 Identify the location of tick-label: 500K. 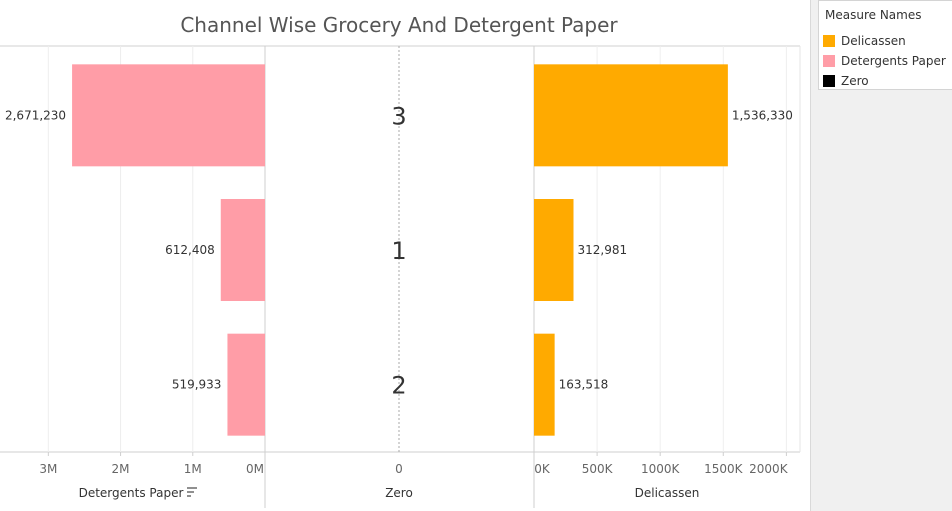
(598, 469).